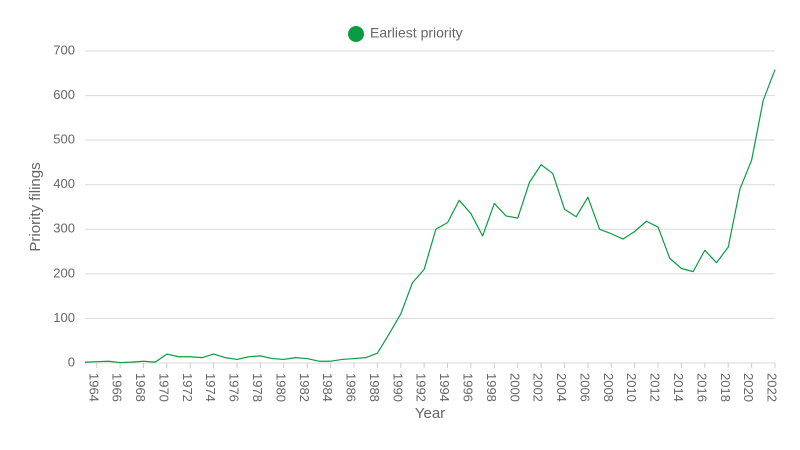  What do you see at coordinates (351, 387) in the screenshot?
I see `x-tick-label: 1986` at bounding box center [351, 387].